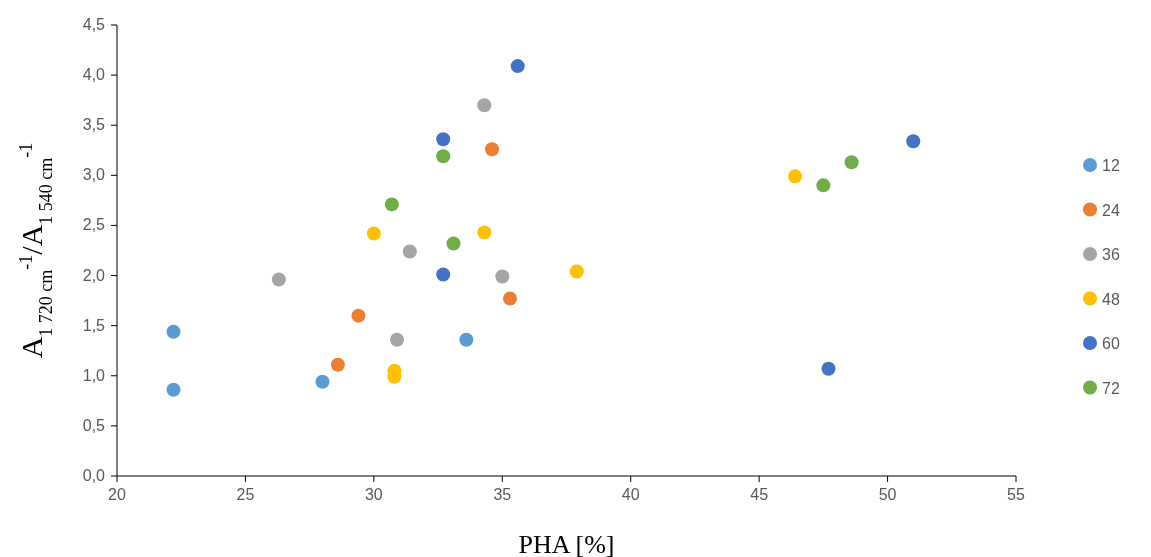 Image resolution: width=1151 pixels, height=557 pixels. What do you see at coordinates (117, 494) in the screenshot?
I see `x-tick-label: 20` at bounding box center [117, 494].